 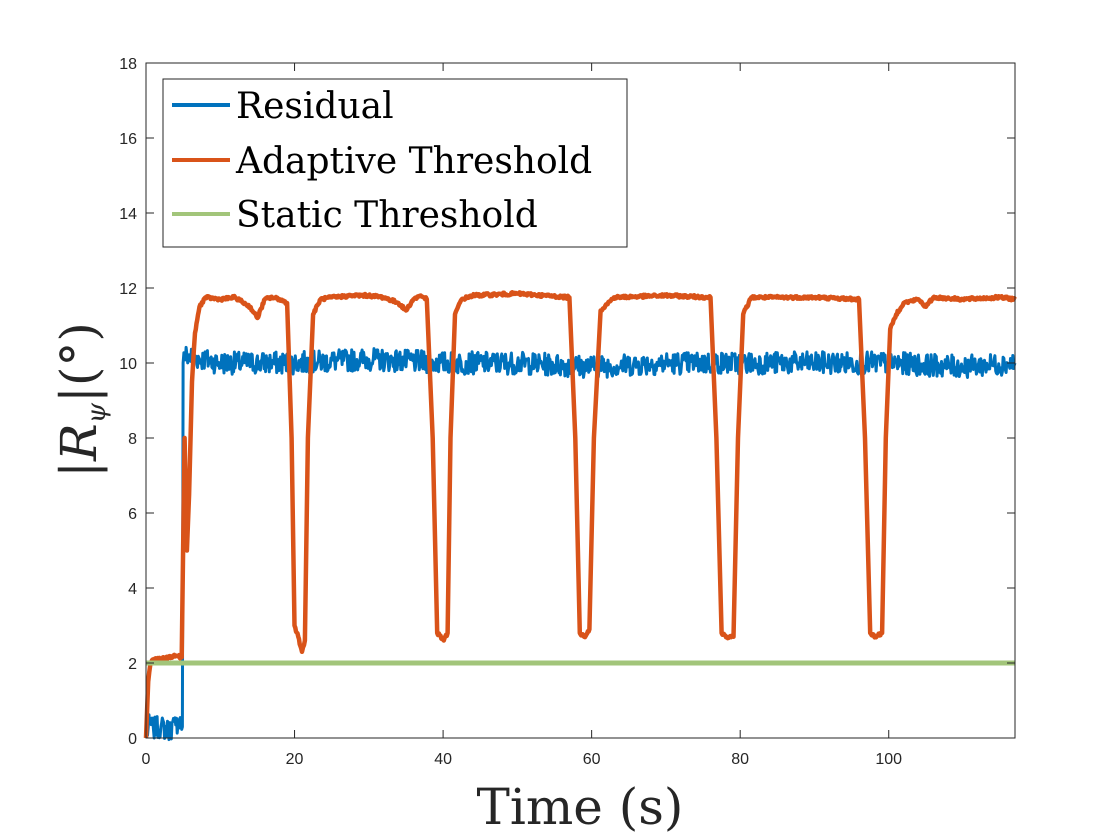 I want to click on y-tick-label: 2, so click(x=132, y=664).